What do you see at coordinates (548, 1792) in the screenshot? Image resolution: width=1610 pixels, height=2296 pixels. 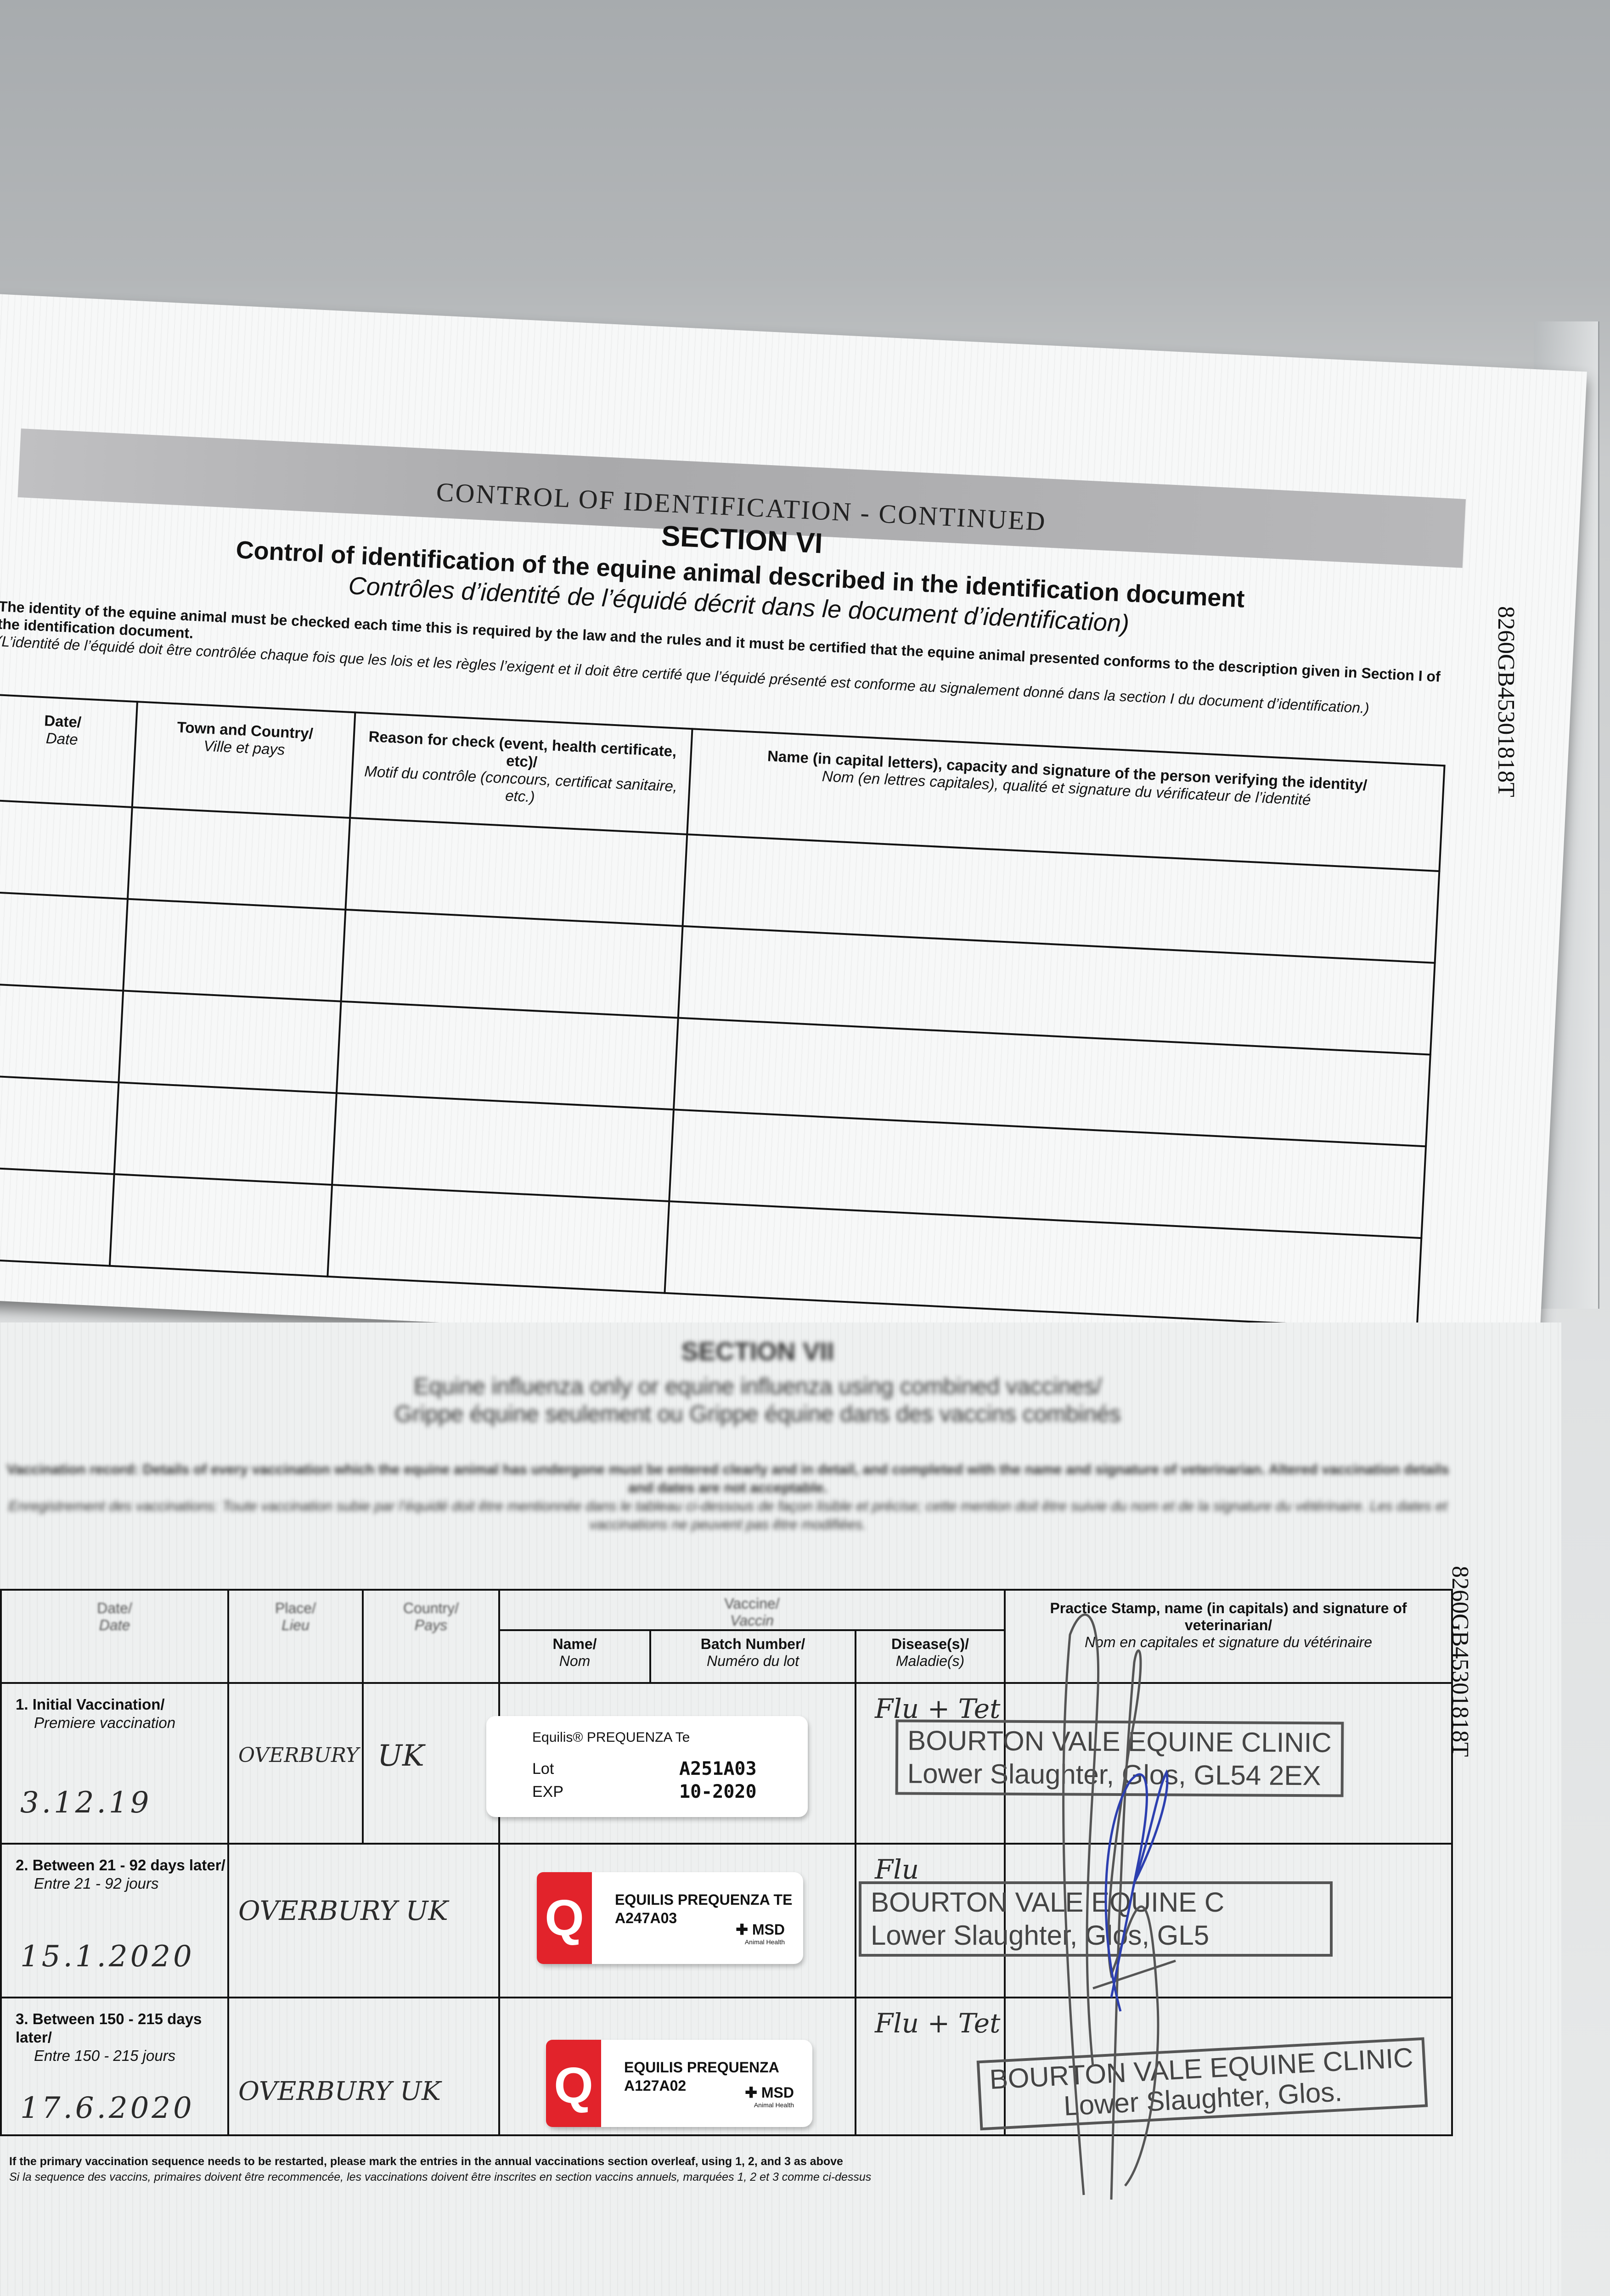 I see `sticker-exp-label: EXP` at bounding box center [548, 1792].